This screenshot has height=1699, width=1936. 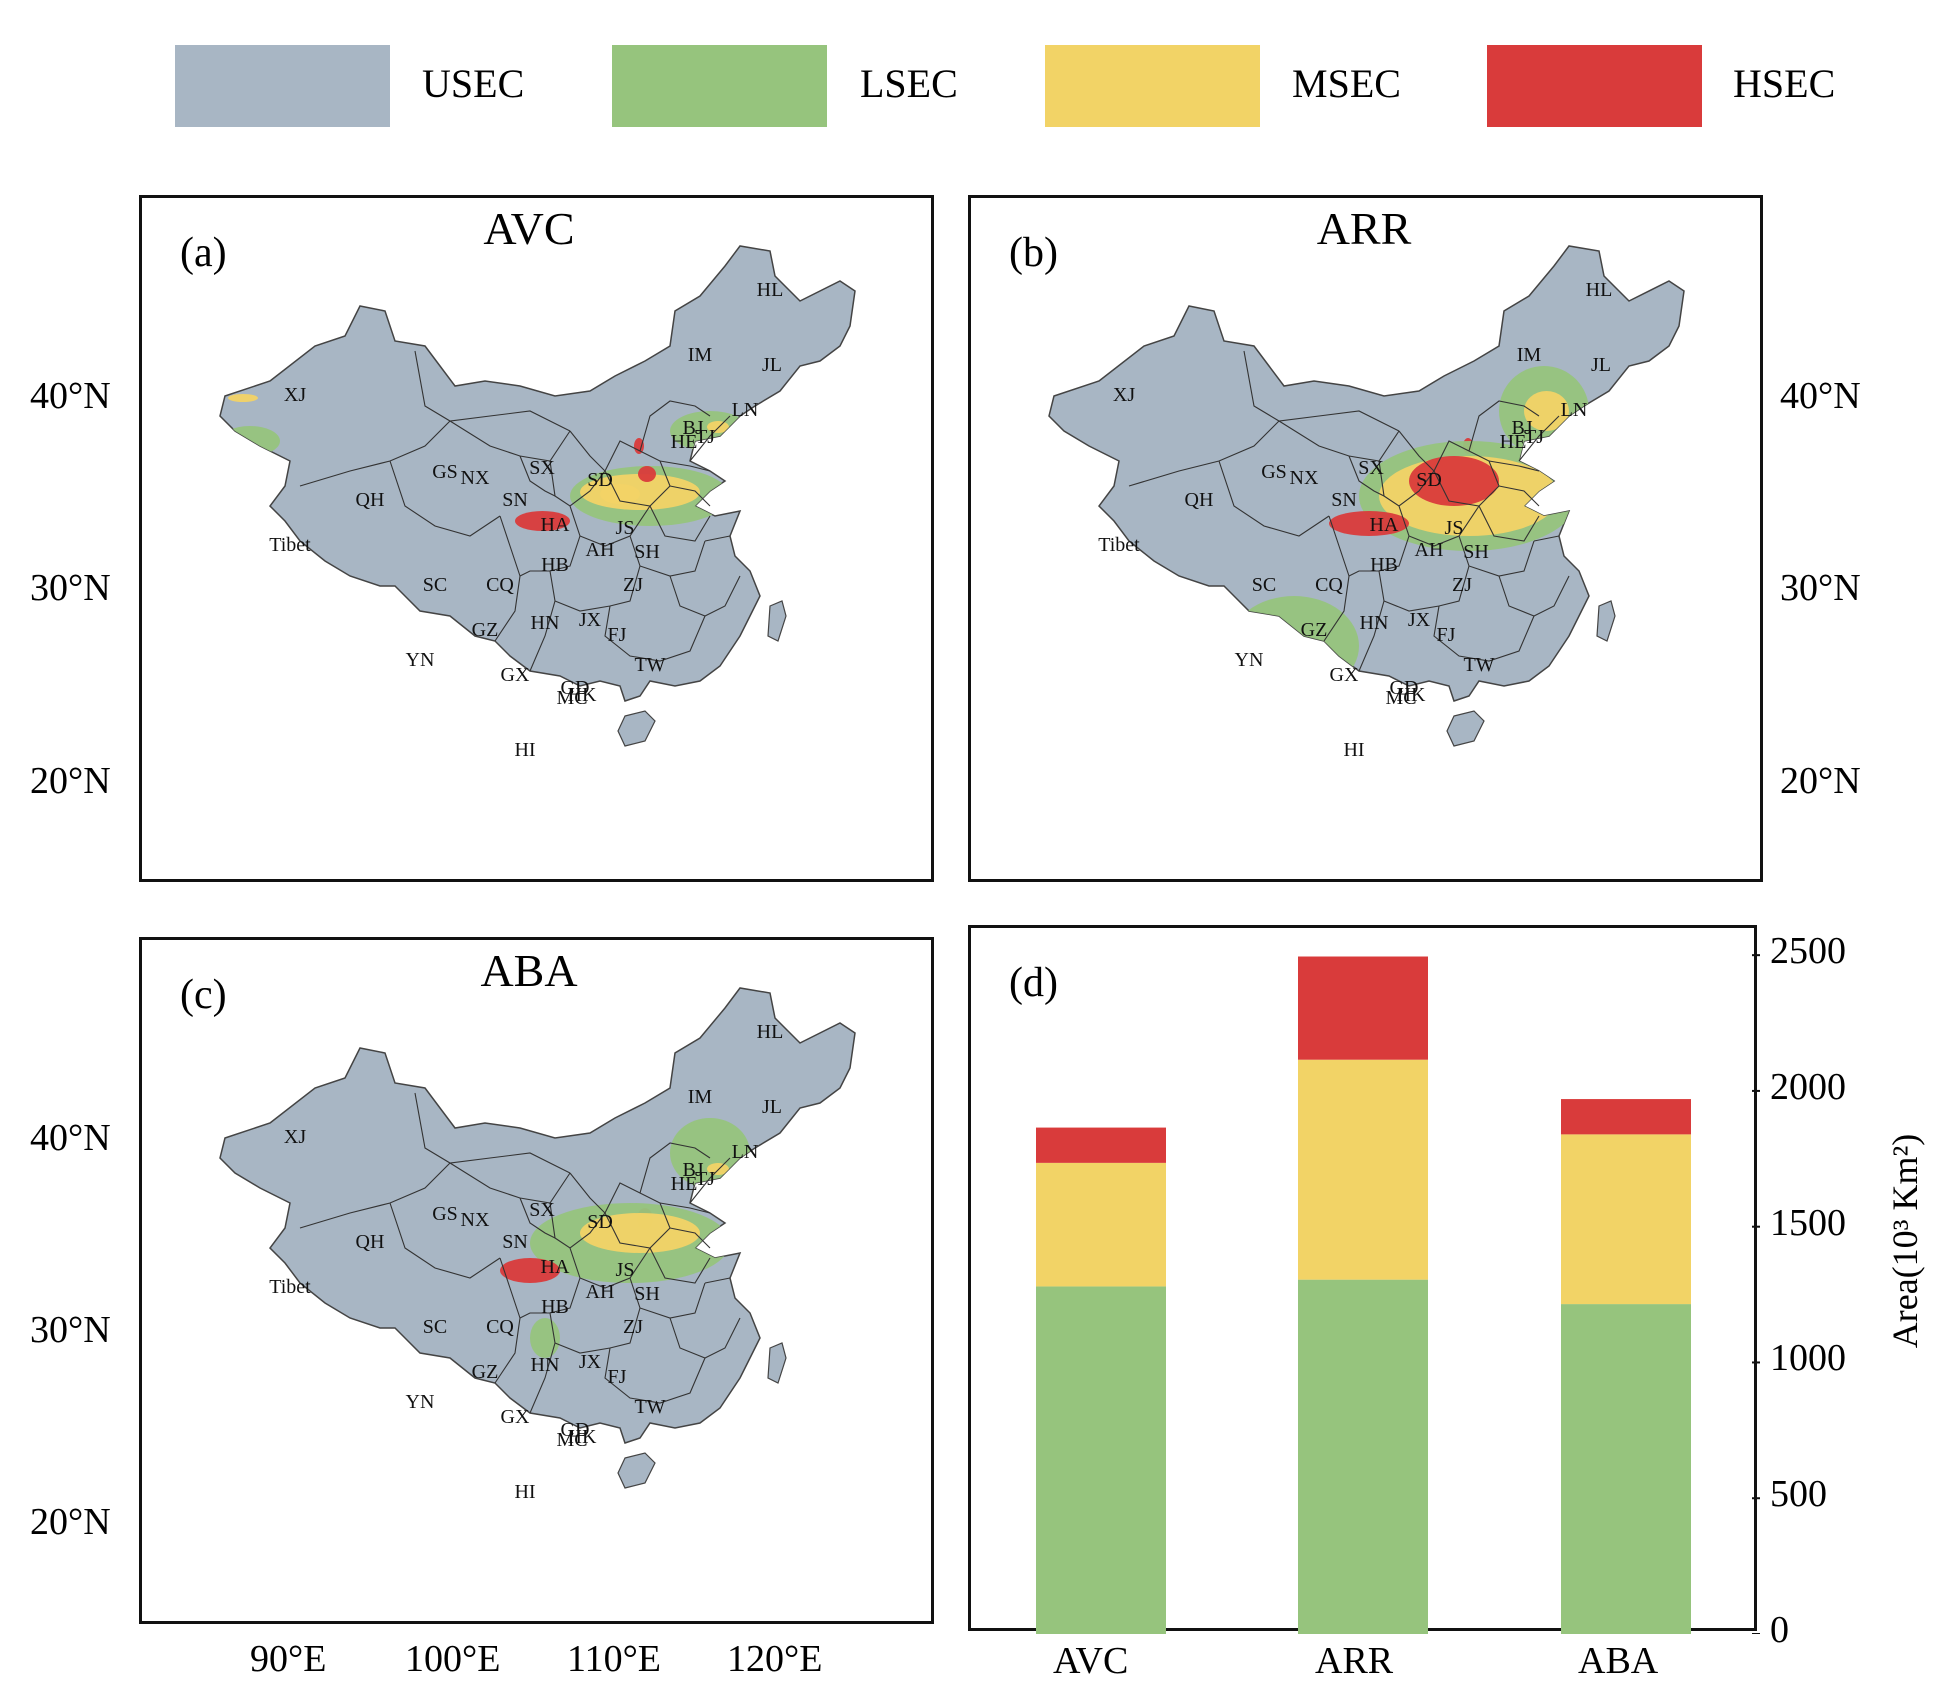 I want to click on province-label-mc: MC, so click(x=1400, y=698).